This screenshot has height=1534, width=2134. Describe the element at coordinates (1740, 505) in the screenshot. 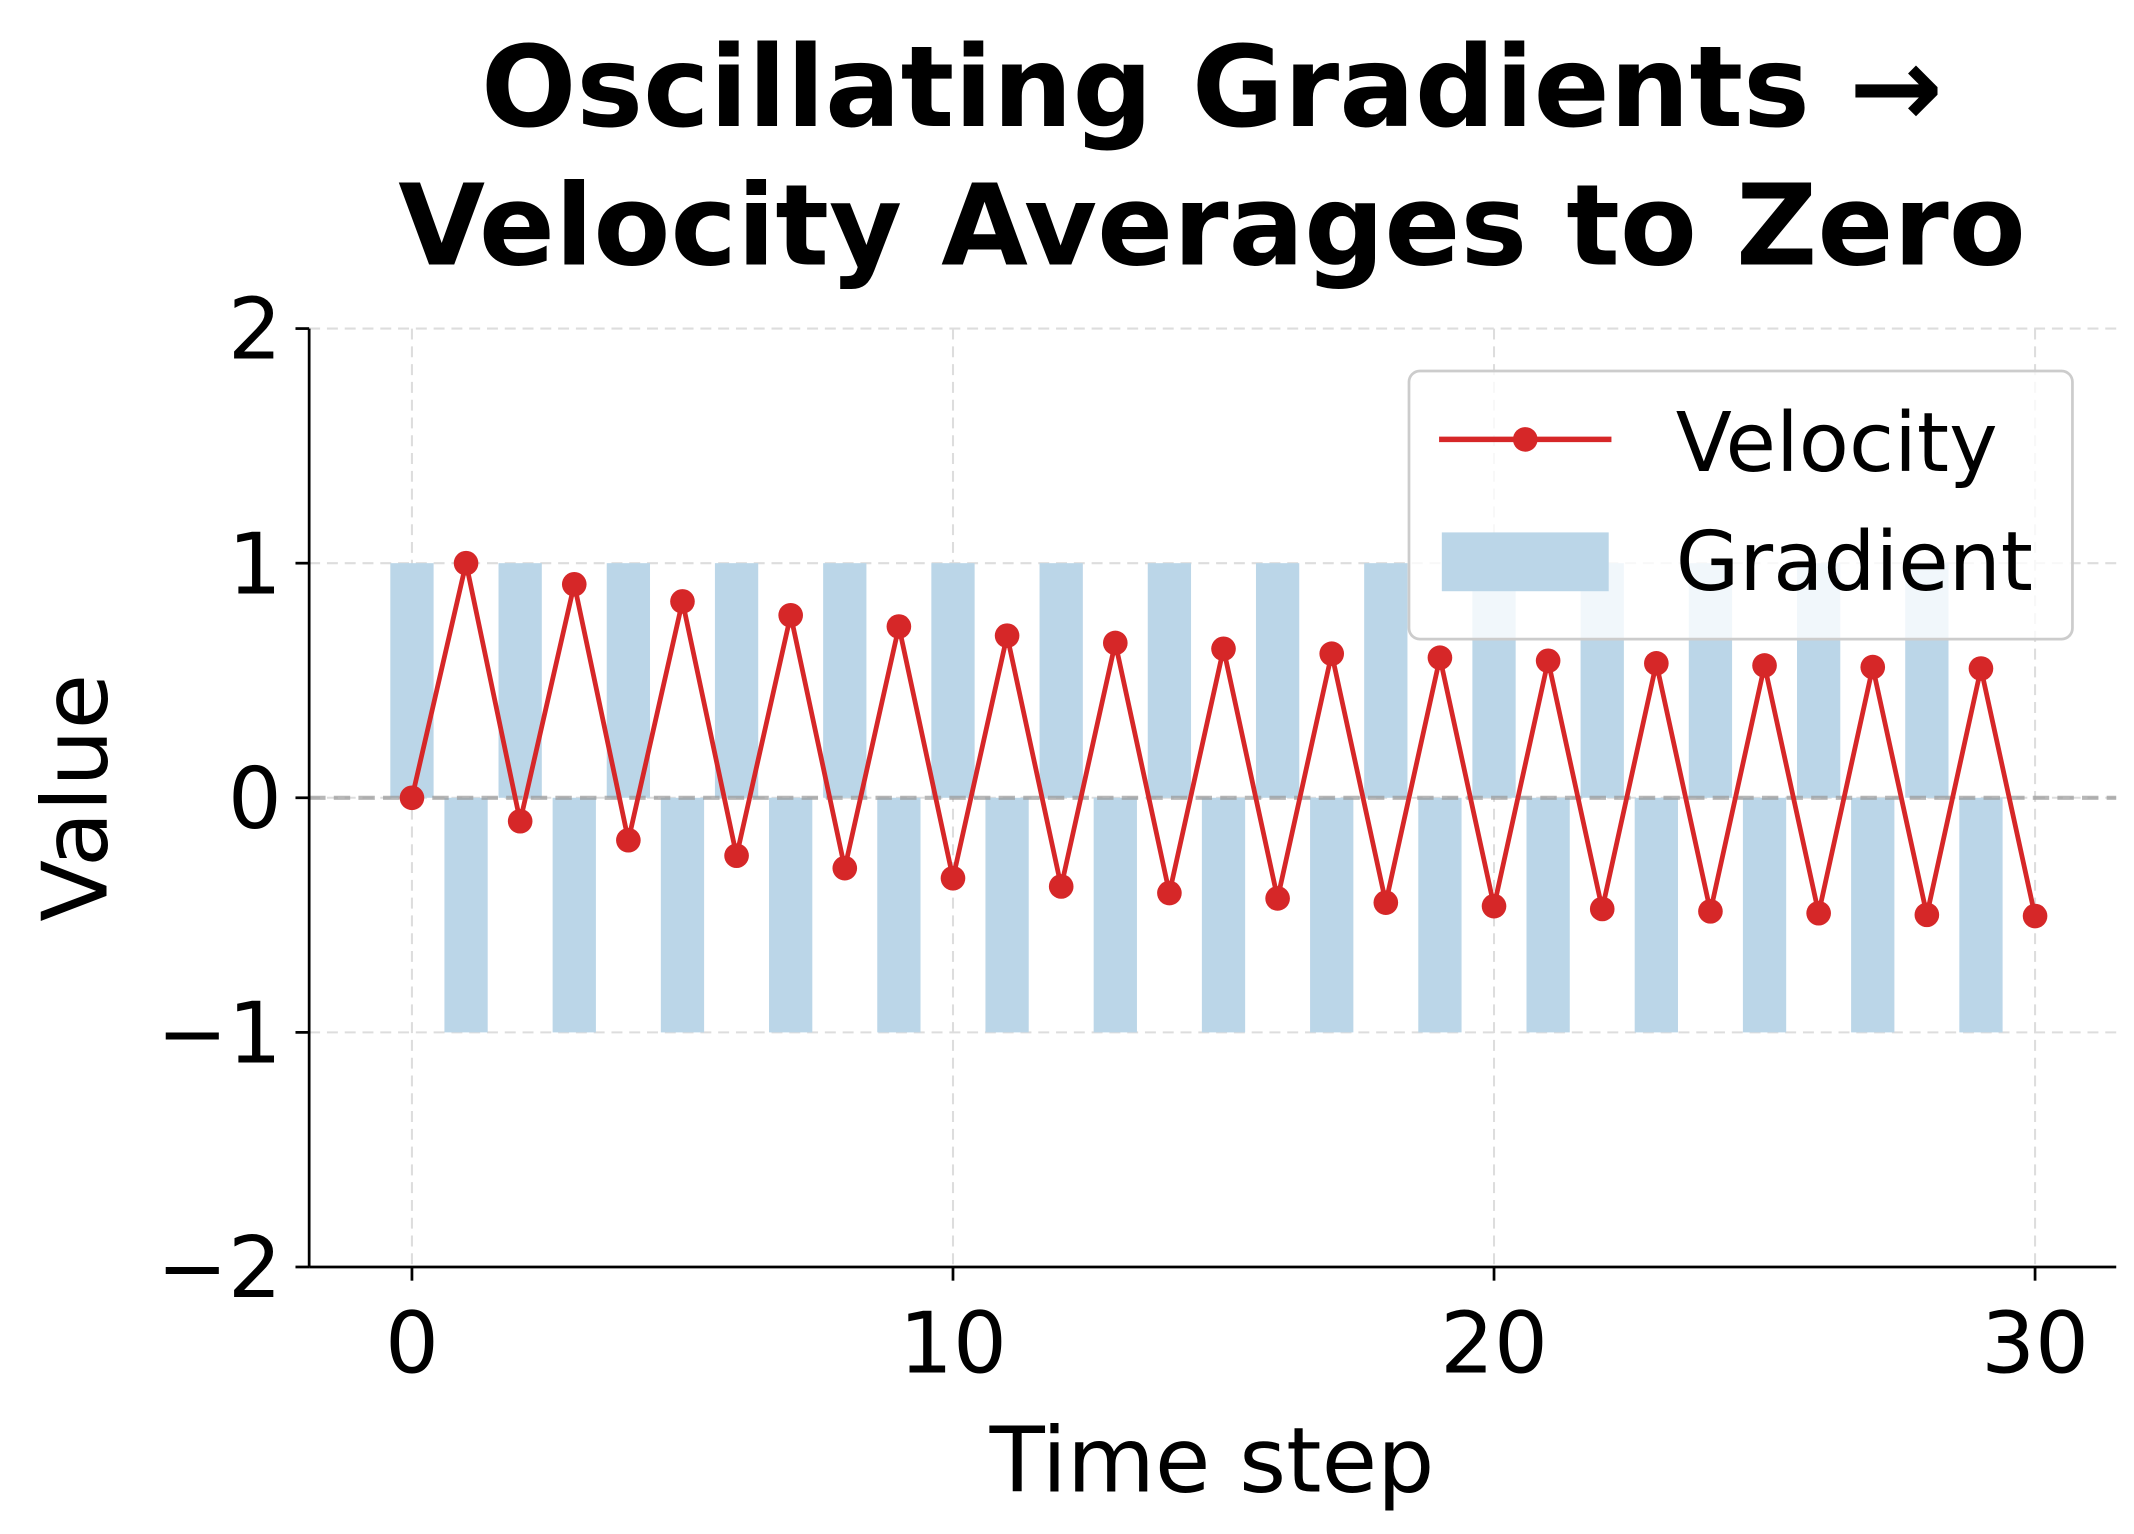

I see `legend: Velocity Gradient` at that location.